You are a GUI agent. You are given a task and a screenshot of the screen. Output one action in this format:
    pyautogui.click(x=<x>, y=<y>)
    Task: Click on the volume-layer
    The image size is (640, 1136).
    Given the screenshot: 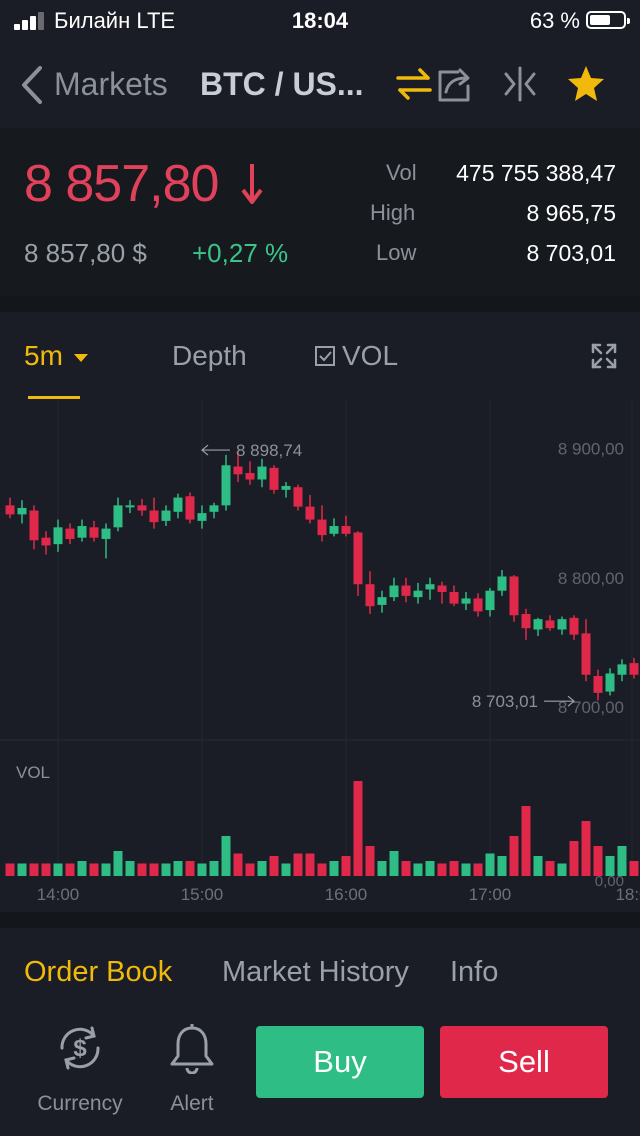 What is the action you would take?
    pyautogui.click(x=322, y=828)
    